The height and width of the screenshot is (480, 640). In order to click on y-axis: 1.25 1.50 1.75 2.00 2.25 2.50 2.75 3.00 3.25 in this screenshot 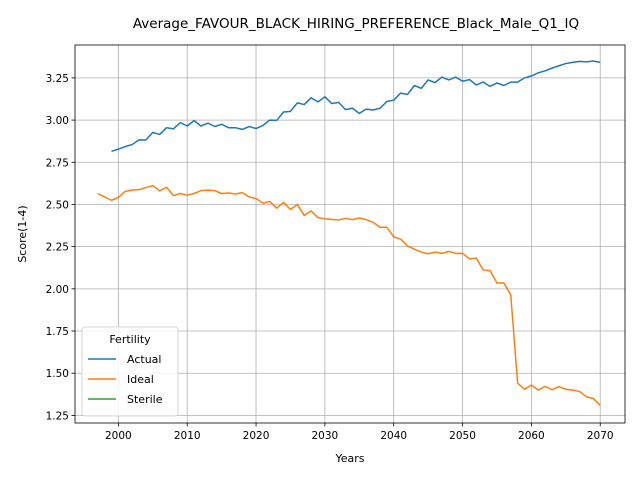, I will do `click(60, 247)`.